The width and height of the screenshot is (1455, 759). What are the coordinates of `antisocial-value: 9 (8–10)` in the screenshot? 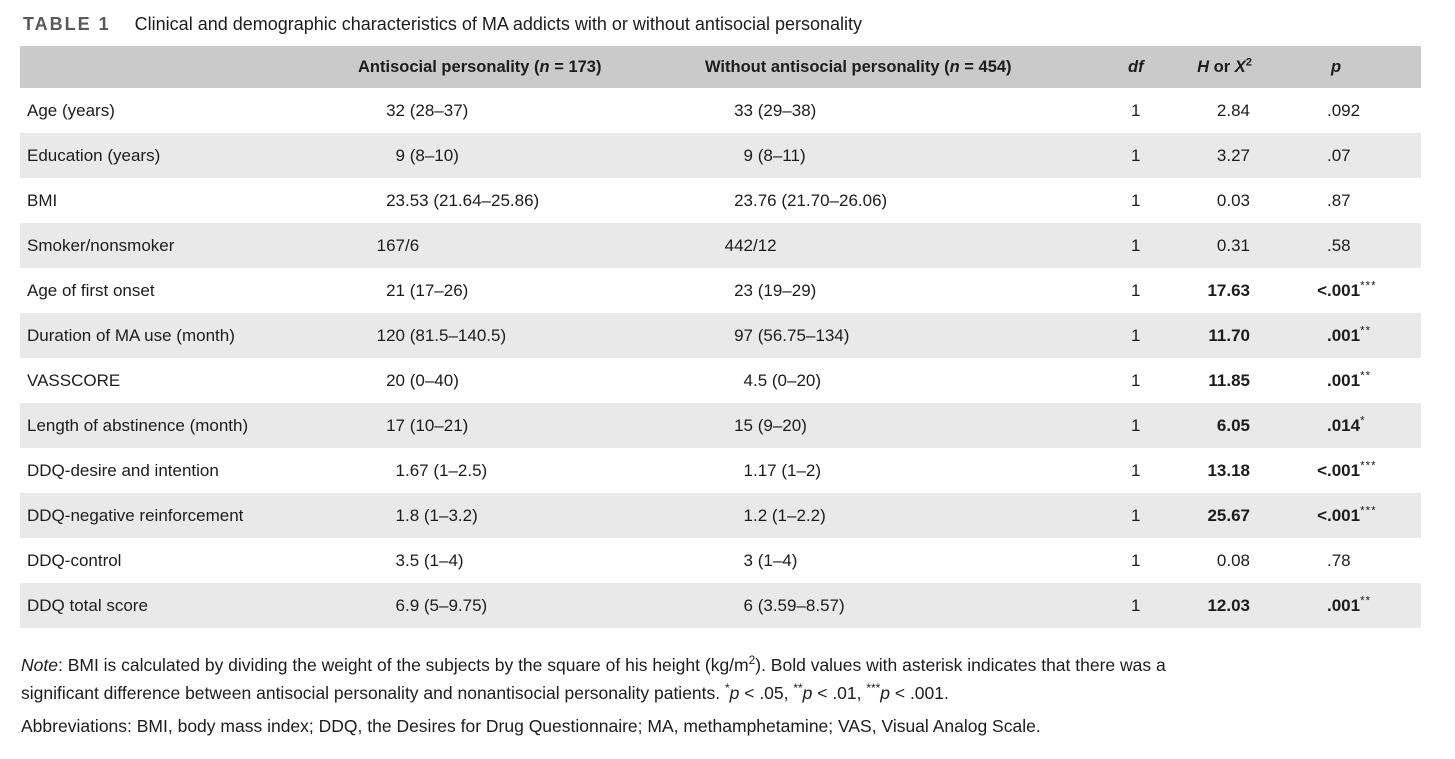 It's located at (522, 156).